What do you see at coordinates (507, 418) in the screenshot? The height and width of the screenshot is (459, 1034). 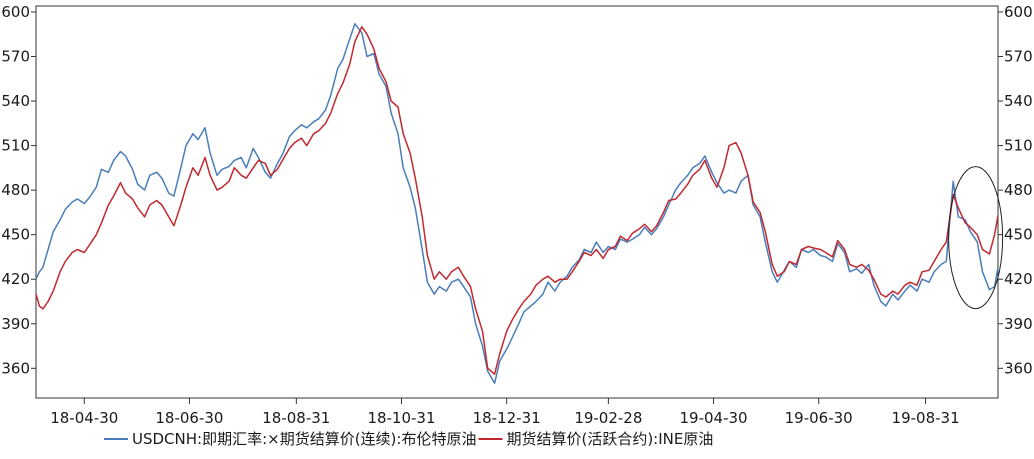 I see `x-tick-label: 18-12-31` at bounding box center [507, 418].